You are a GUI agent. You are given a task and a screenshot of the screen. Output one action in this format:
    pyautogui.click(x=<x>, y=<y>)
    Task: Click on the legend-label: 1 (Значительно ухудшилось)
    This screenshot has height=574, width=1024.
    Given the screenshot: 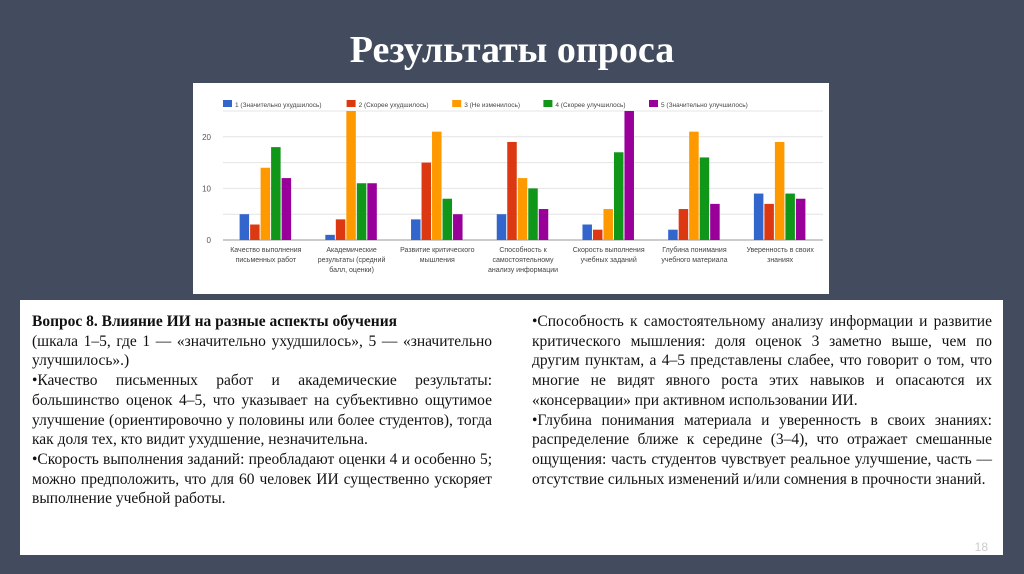 What is the action you would take?
    pyautogui.click(x=278, y=105)
    